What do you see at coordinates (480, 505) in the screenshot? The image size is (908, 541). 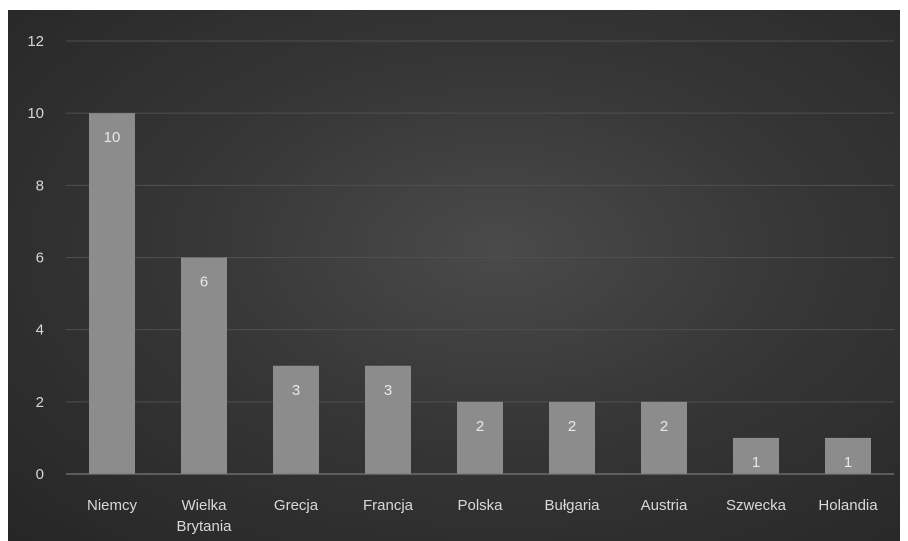 I see `category-label: Polska` at bounding box center [480, 505].